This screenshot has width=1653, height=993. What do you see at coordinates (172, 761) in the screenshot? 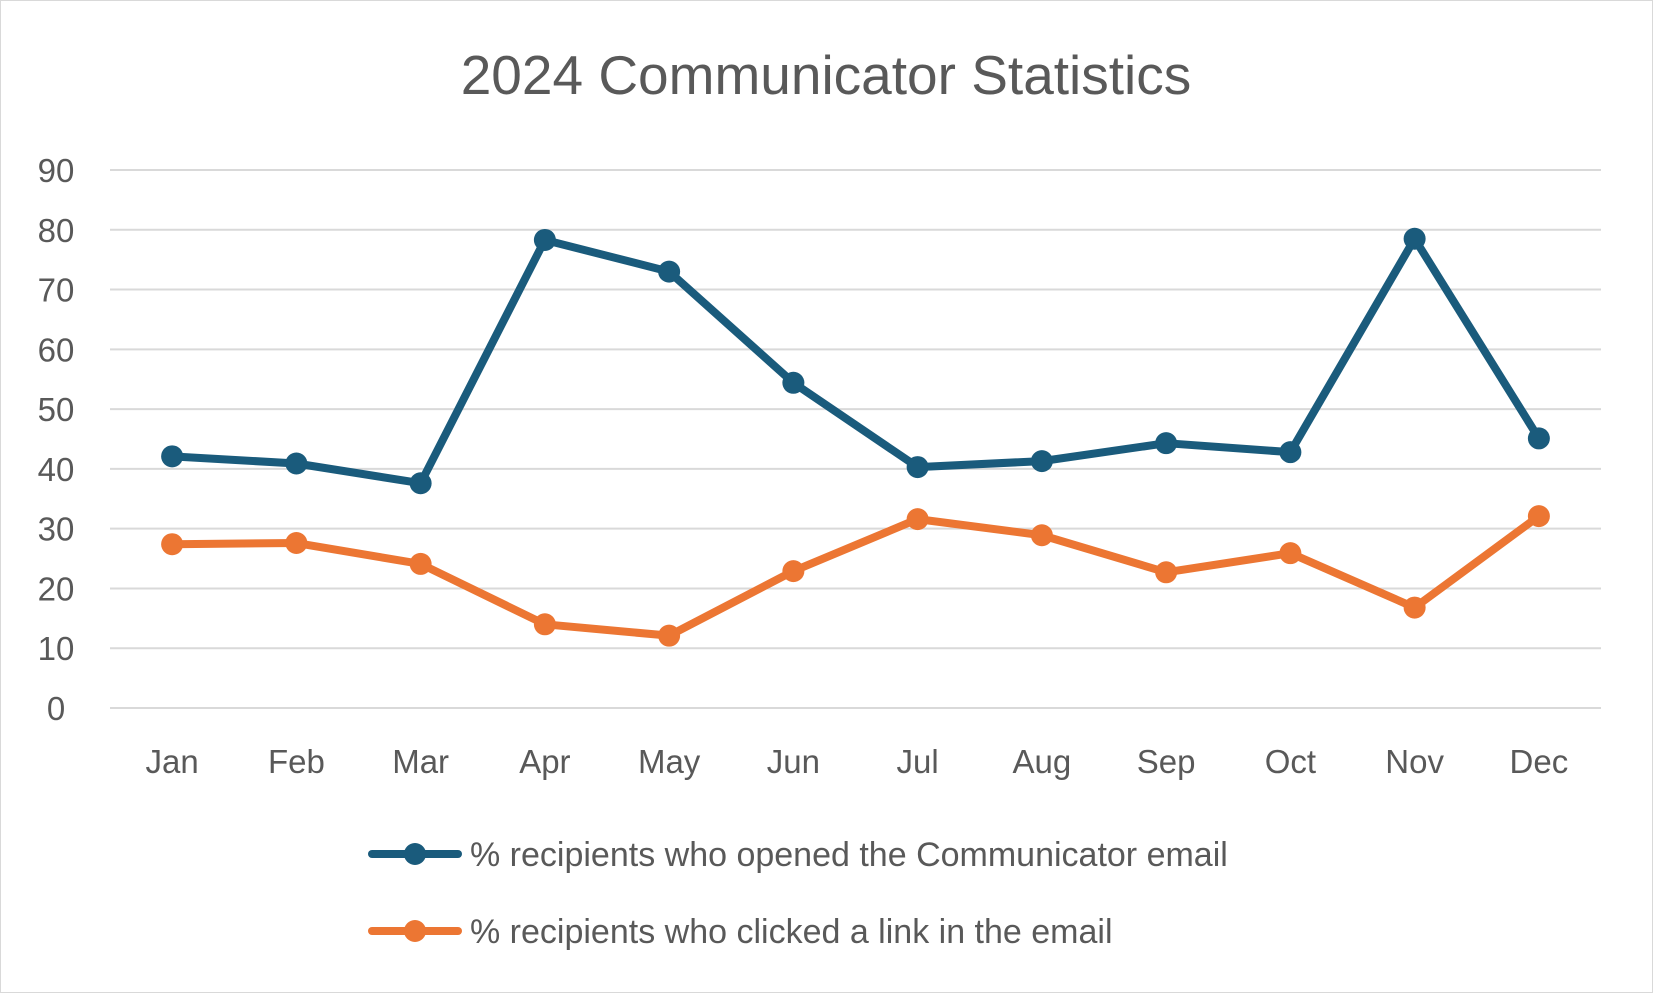
I see `x-tick-label: Jan` at bounding box center [172, 761].